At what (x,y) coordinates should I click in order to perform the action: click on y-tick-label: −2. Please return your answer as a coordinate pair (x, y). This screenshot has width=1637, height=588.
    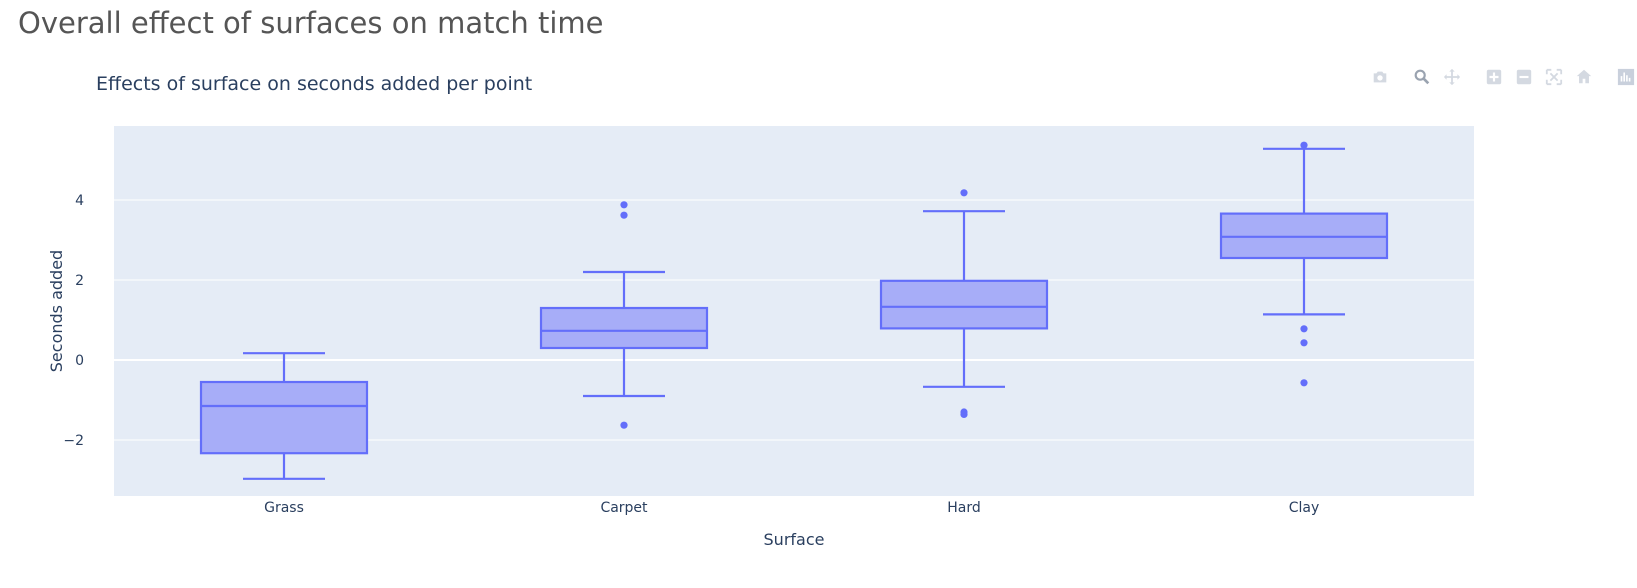
    Looking at the image, I should click on (73, 441).